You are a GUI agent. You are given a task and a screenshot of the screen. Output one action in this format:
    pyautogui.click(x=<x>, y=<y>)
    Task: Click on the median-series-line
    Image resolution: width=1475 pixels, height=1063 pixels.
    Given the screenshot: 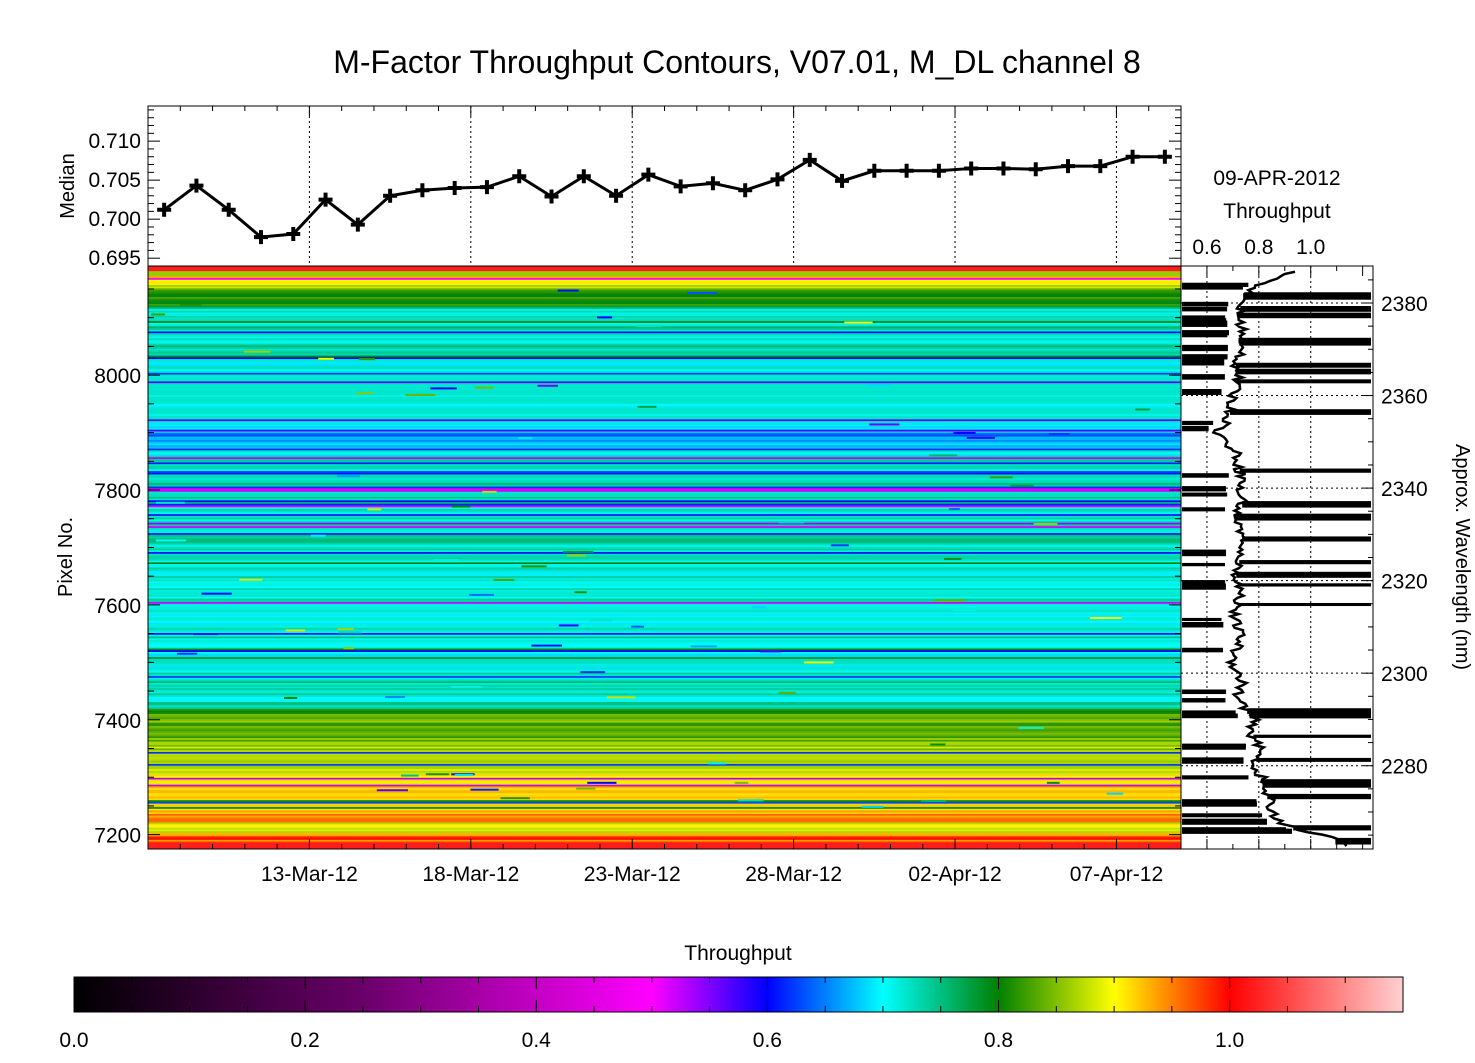 What is the action you would take?
    pyautogui.click(x=664, y=197)
    